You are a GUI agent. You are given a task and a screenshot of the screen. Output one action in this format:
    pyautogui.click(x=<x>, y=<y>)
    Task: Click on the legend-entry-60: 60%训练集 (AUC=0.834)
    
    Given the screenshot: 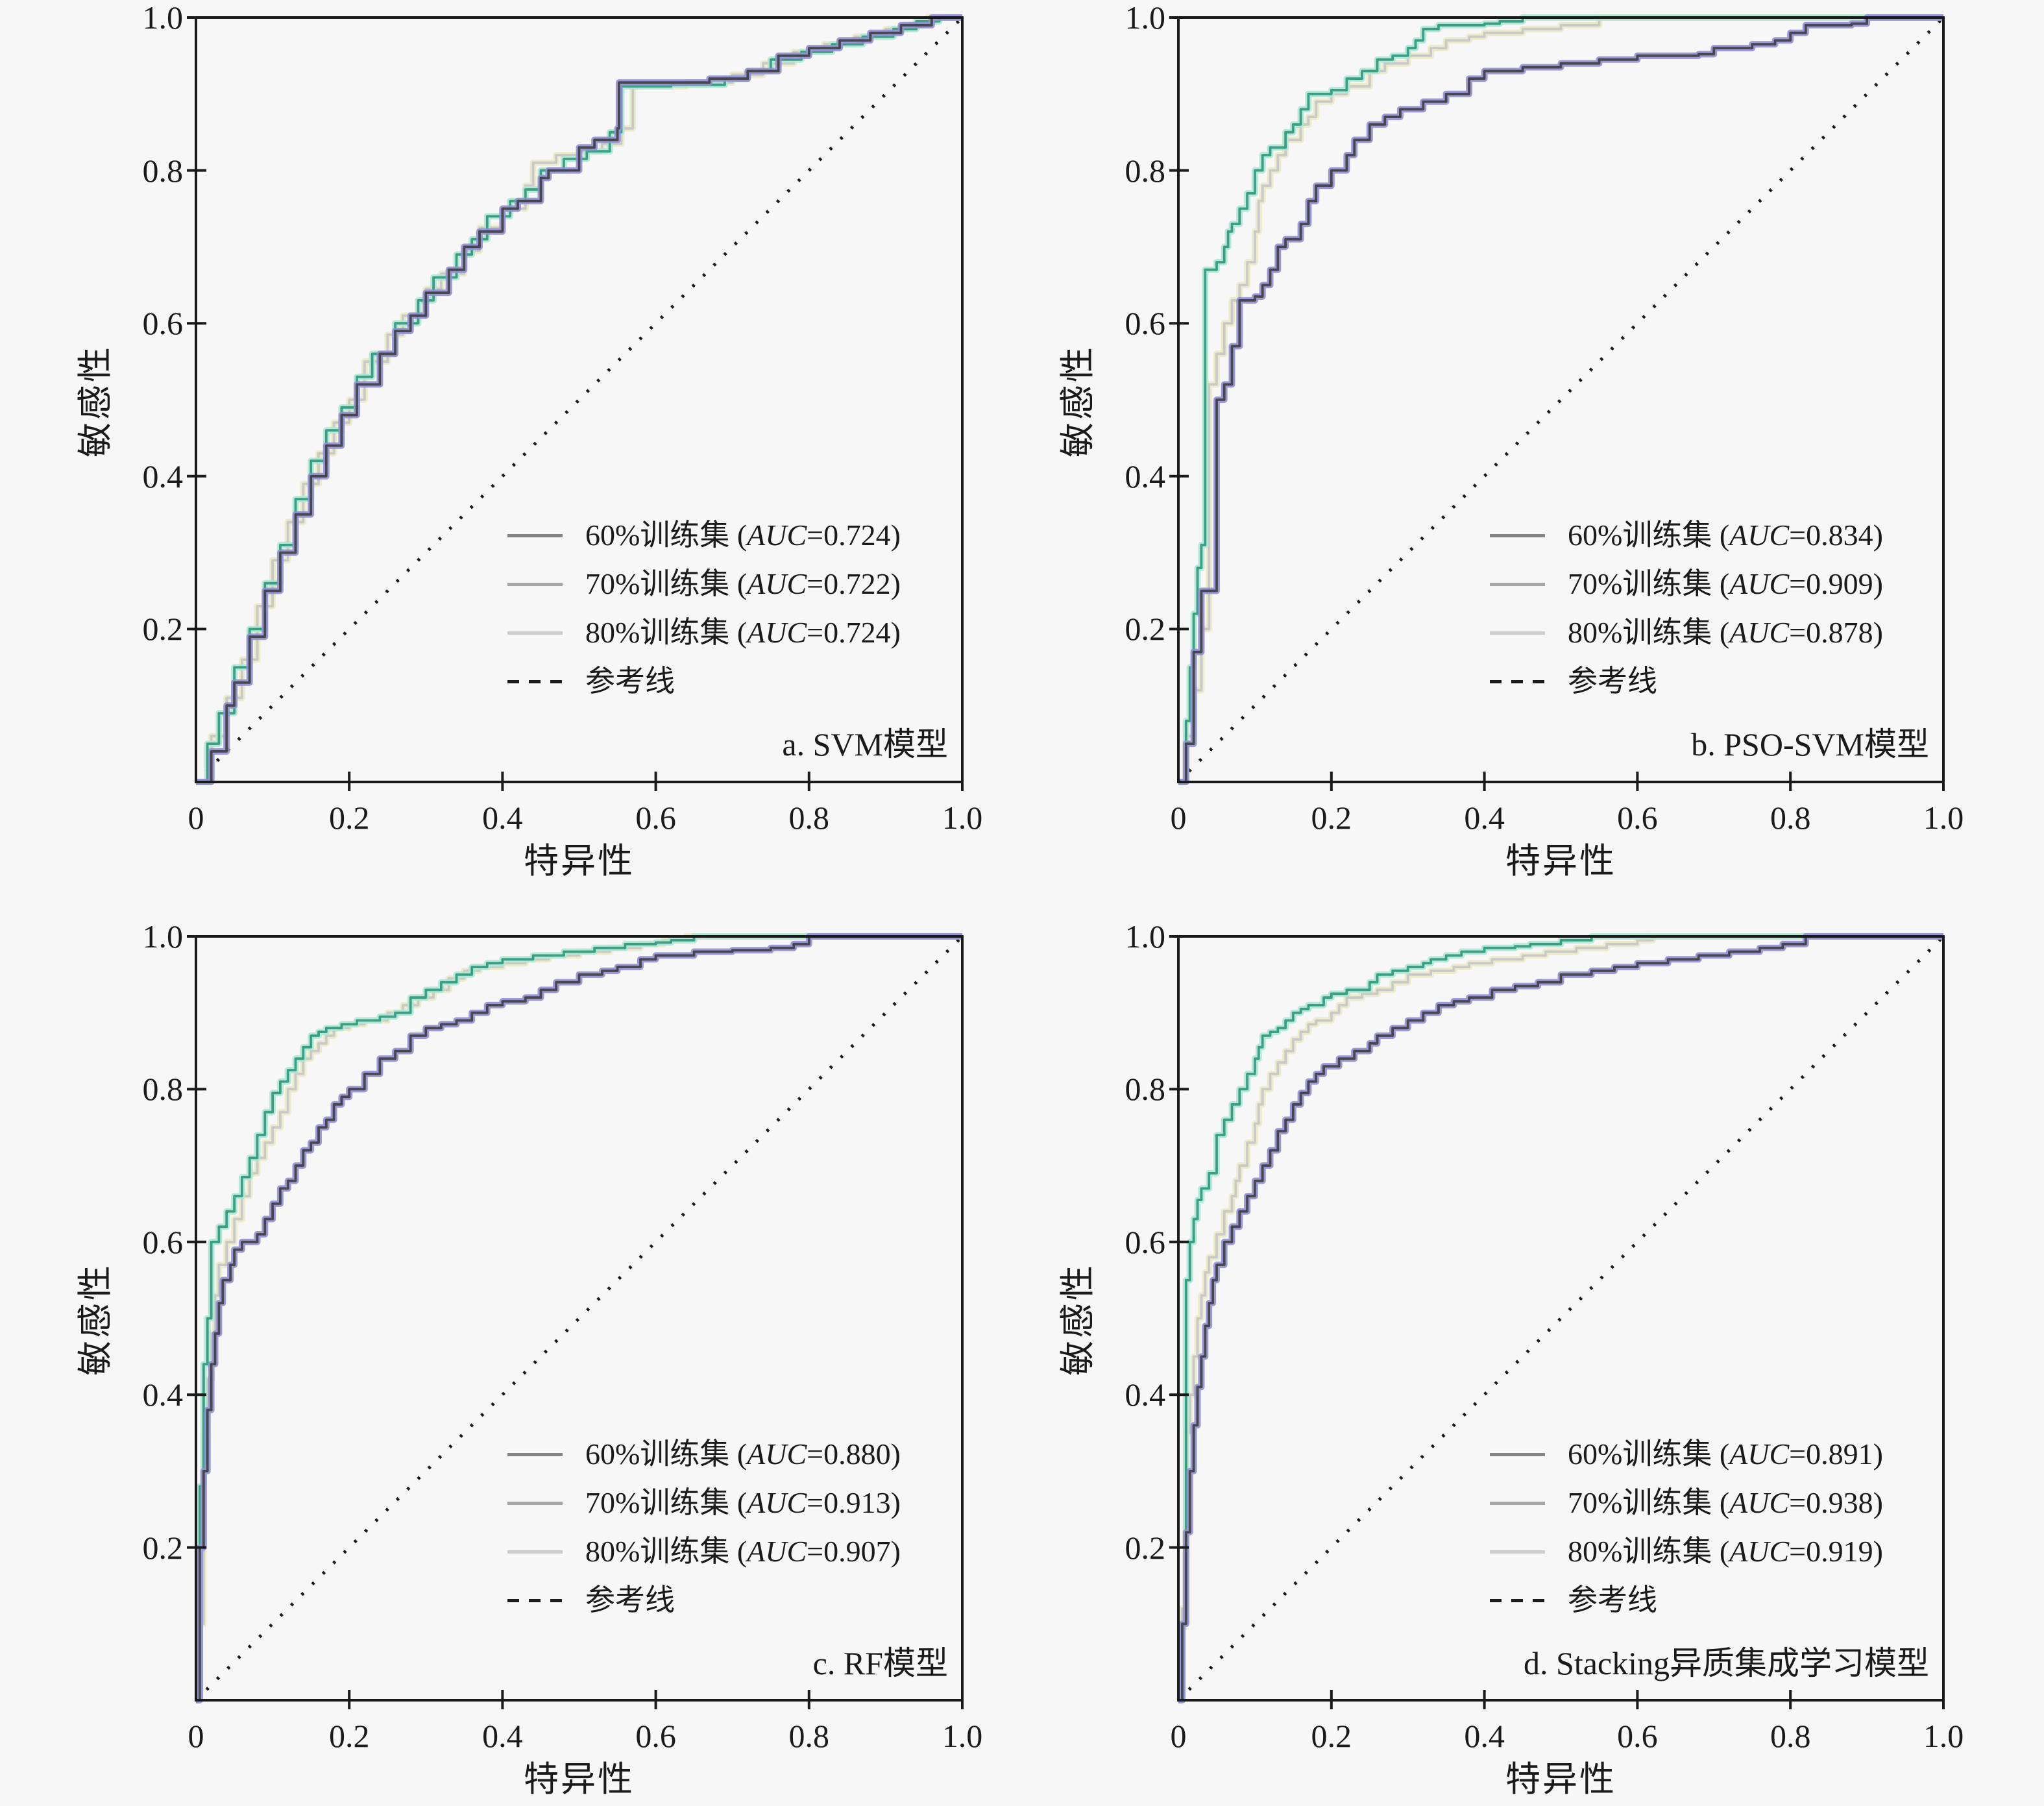 What is the action you would take?
    pyautogui.click(x=1725, y=535)
    